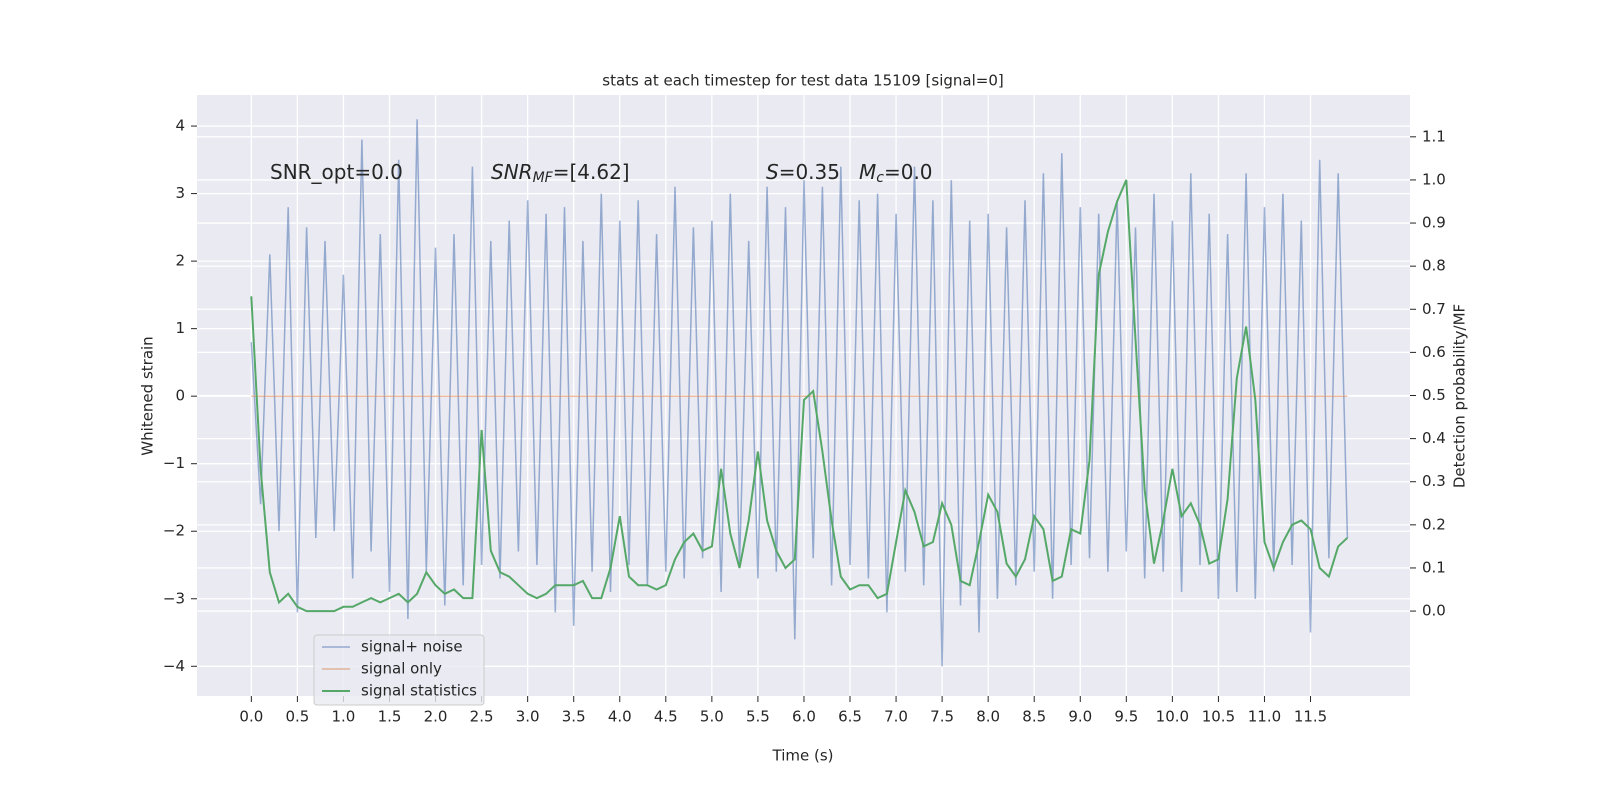 The width and height of the screenshot is (1600, 800). I want to click on y2-tick-label: 0.5, so click(1434, 395).